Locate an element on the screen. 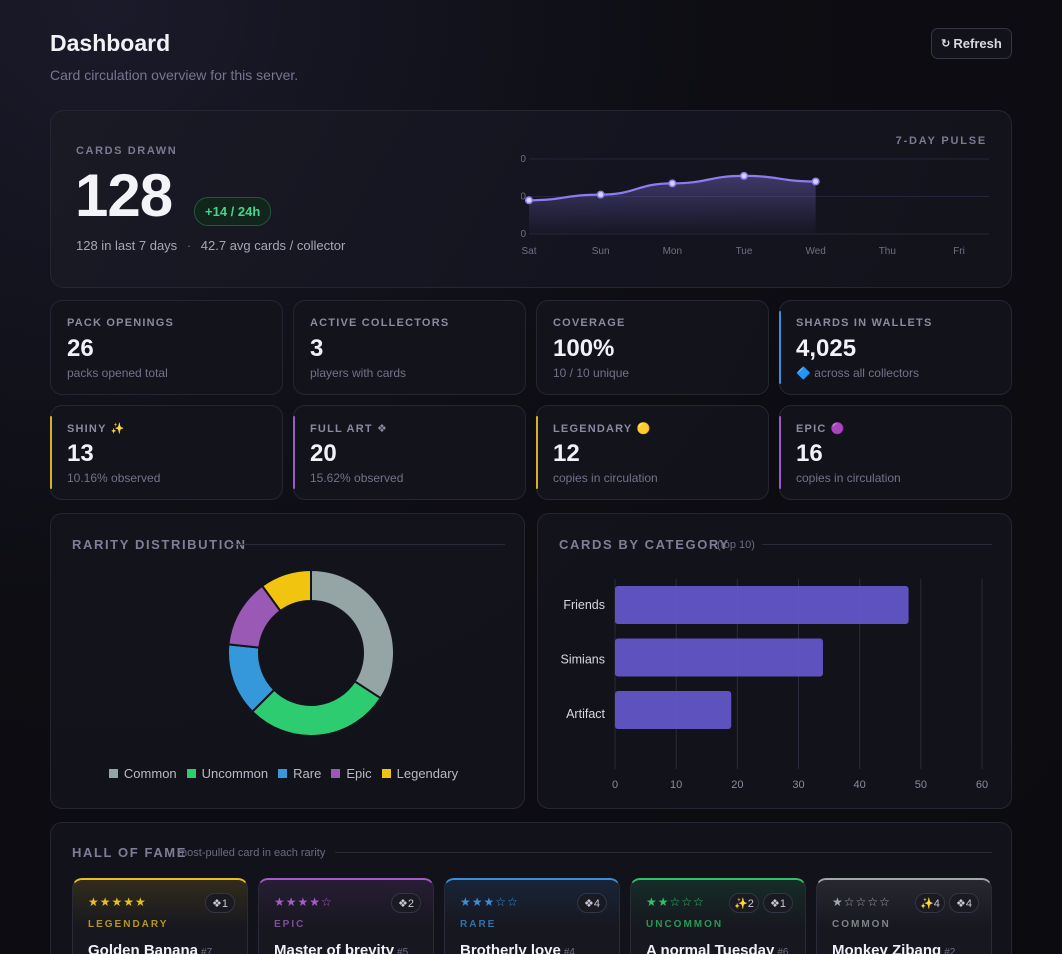  card-name: Master of brevity #5 is located at coordinates (341, 948).